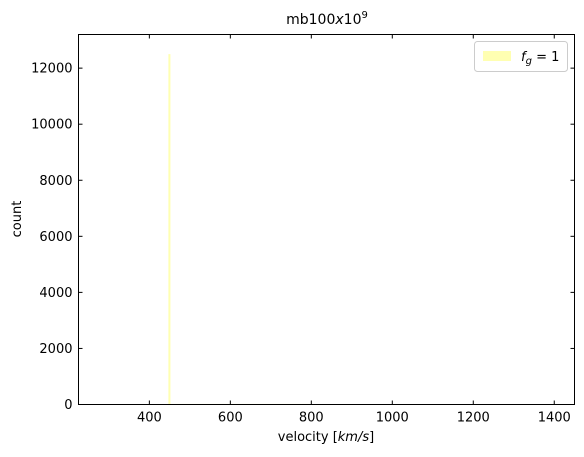 This screenshot has width=584, height=457. Describe the element at coordinates (17, 219) in the screenshot. I see `y-axis-label: count` at that location.